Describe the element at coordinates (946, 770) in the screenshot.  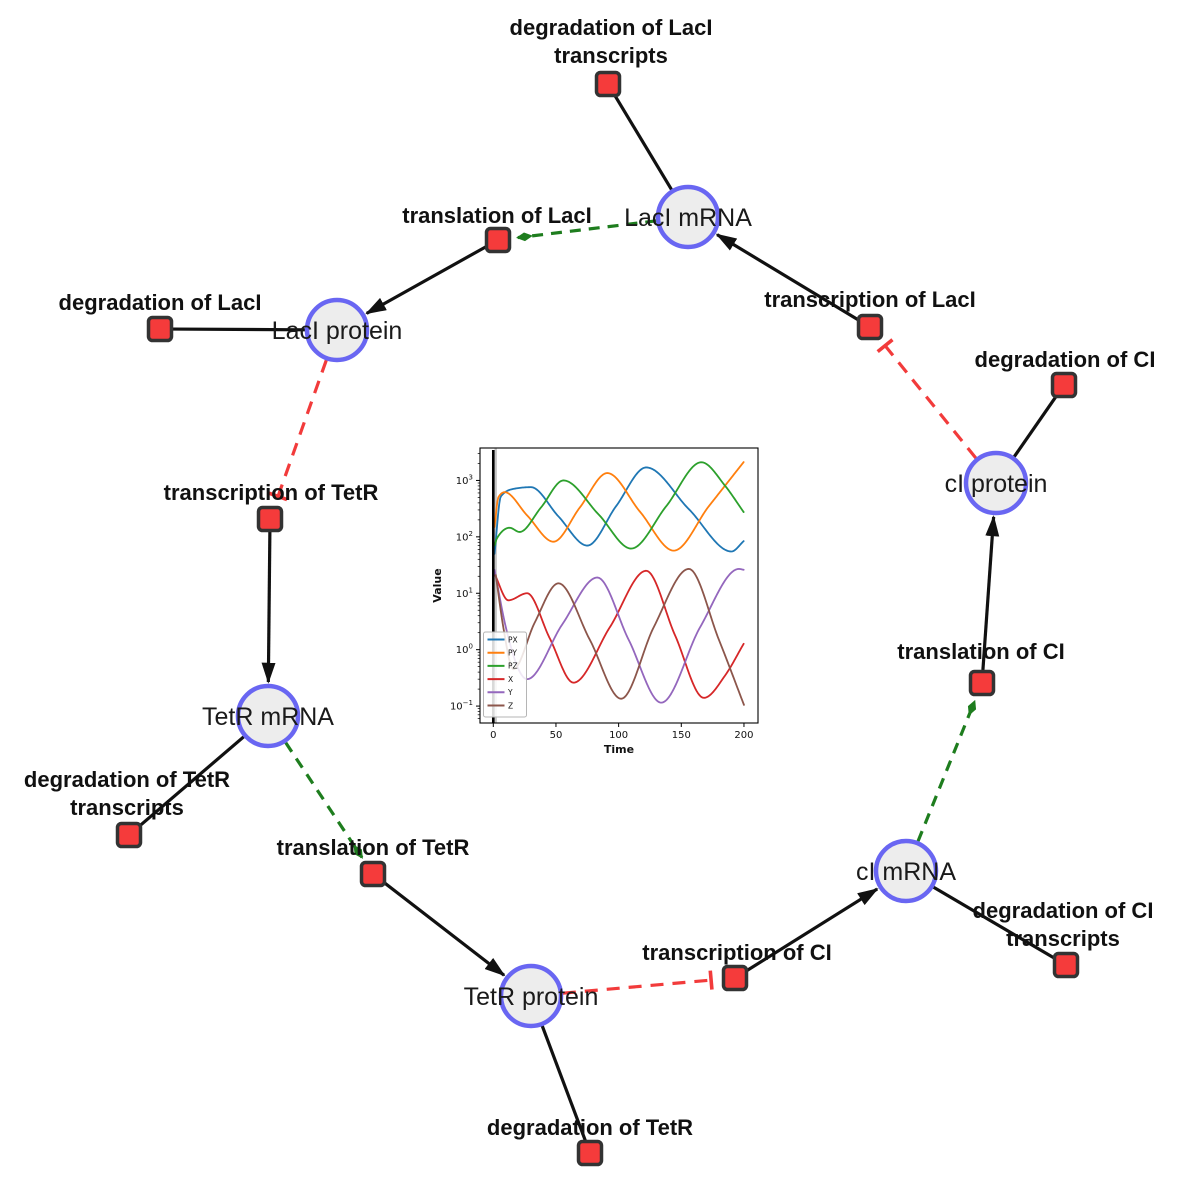
I see `edge-modifier-ci_mrna-tl_ci` at that location.